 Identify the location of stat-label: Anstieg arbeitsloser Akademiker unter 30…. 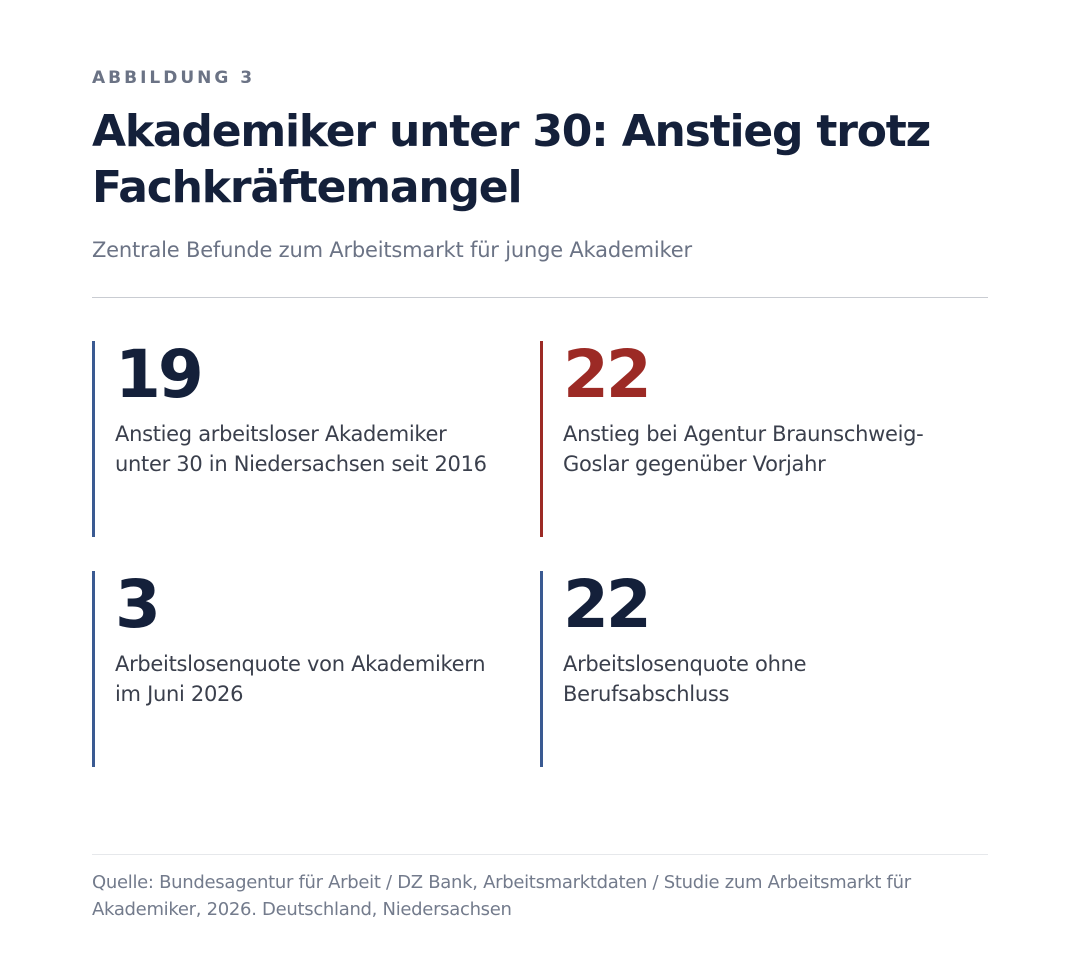
(301, 449).